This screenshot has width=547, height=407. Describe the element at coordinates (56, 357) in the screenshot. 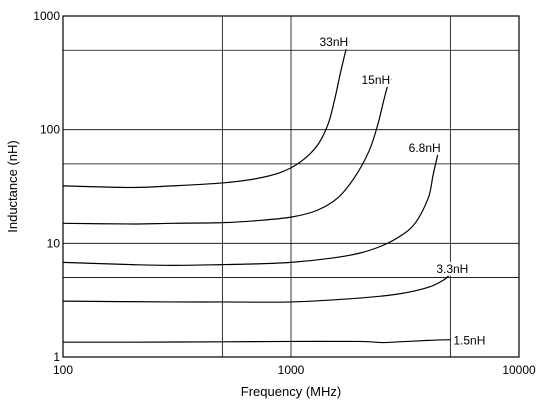

I see `y-tick-label: 1` at that location.